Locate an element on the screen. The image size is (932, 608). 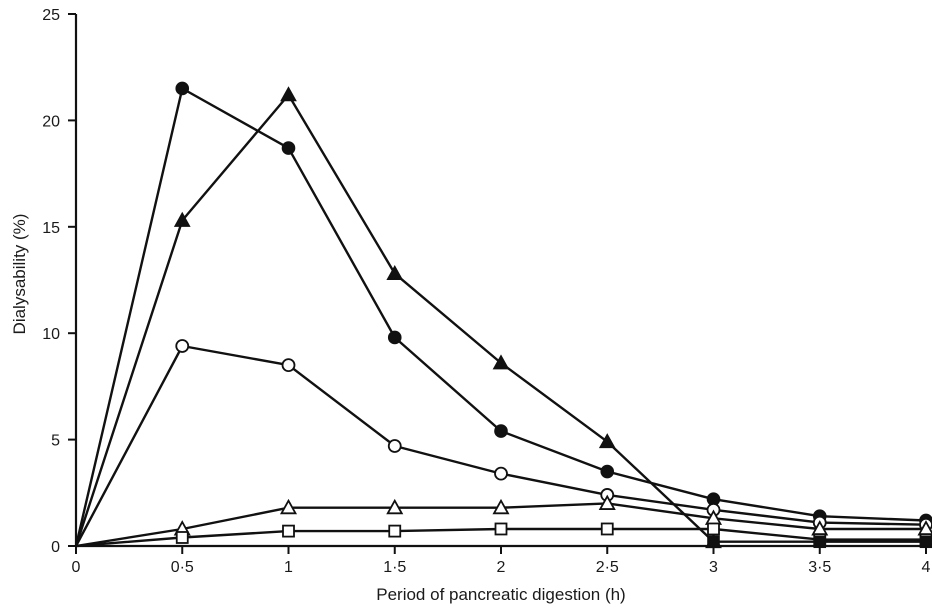
y-tick-label: 0 is located at coordinates (55, 547).